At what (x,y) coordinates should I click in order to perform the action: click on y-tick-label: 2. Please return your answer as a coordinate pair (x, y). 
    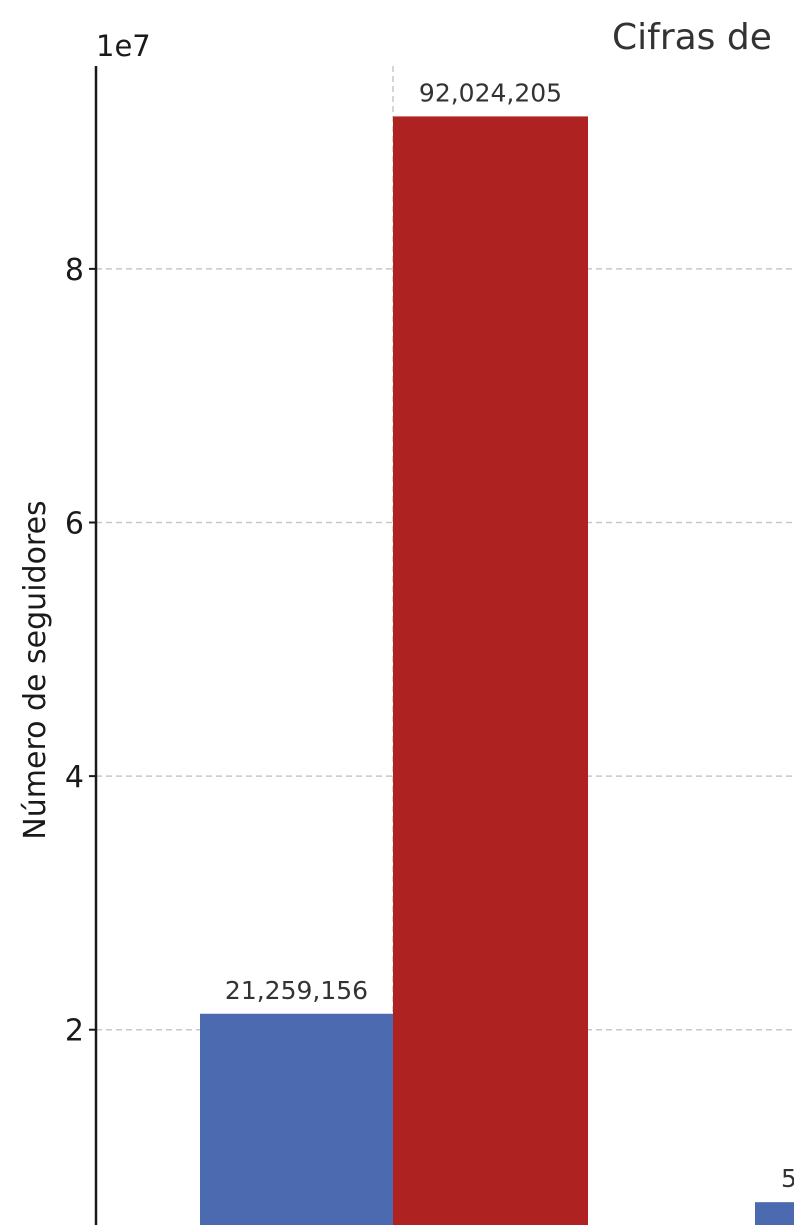
    Looking at the image, I should click on (74, 1031).